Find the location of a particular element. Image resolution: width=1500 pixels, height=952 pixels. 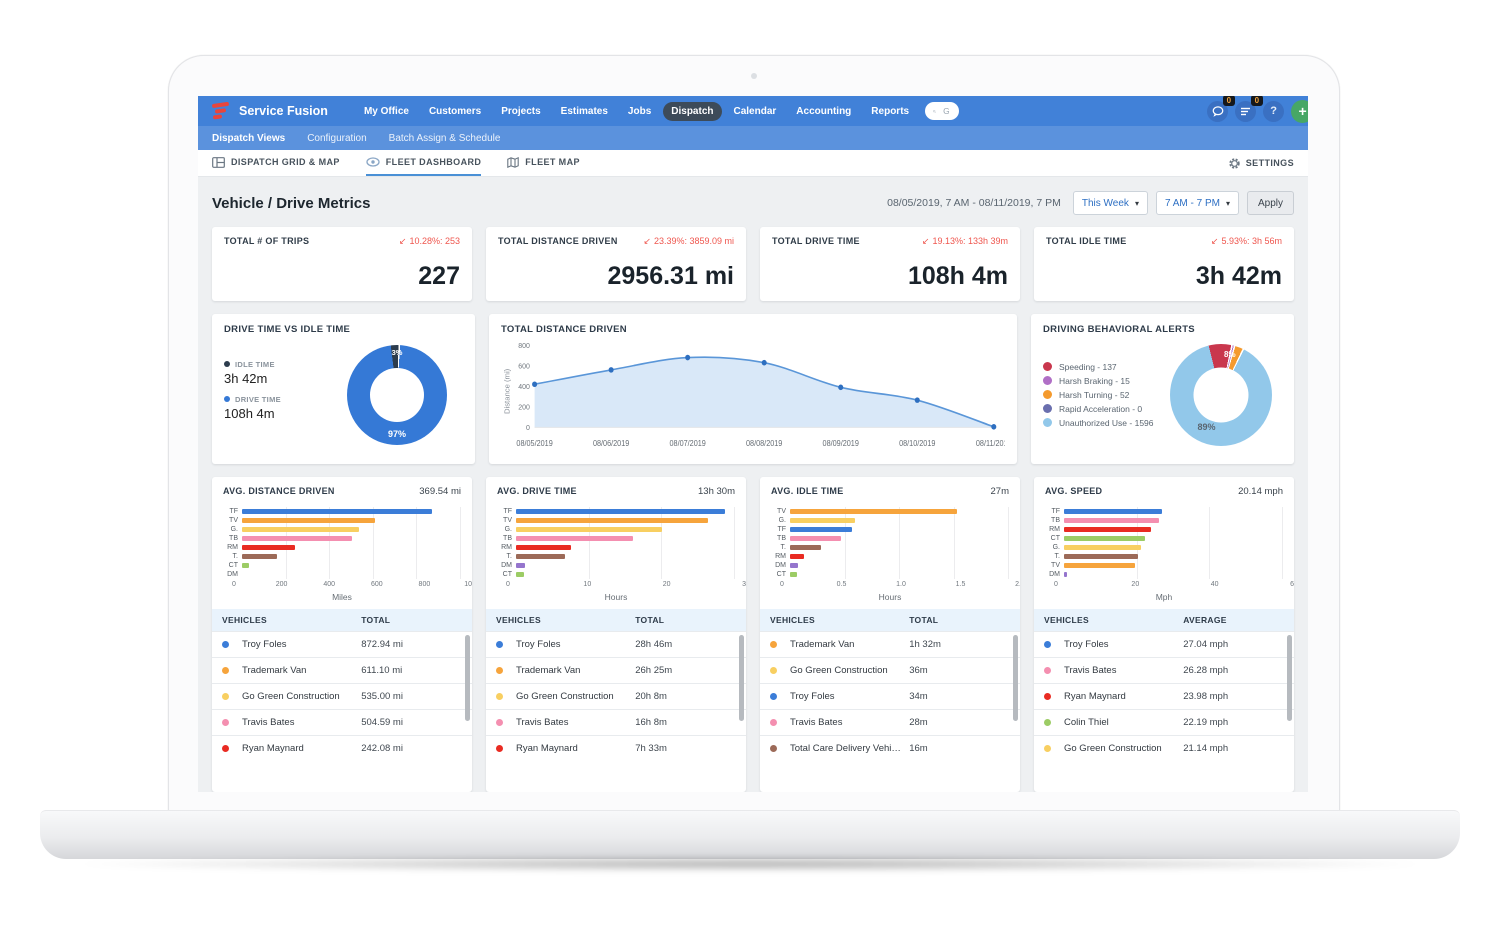

chevron-down-icon: ▾ is located at coordinates (1136, 203).